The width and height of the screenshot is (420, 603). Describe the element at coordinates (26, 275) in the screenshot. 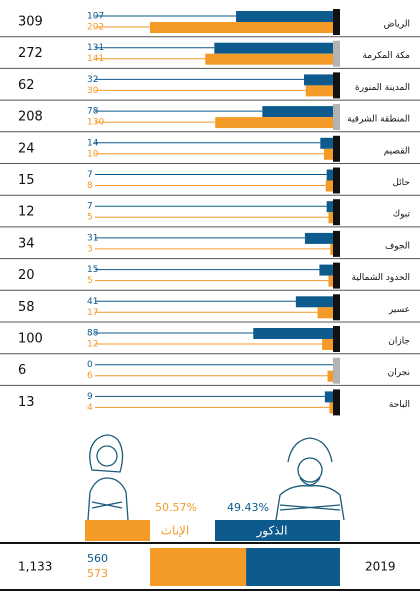

I see `region-total: 20` at that location.